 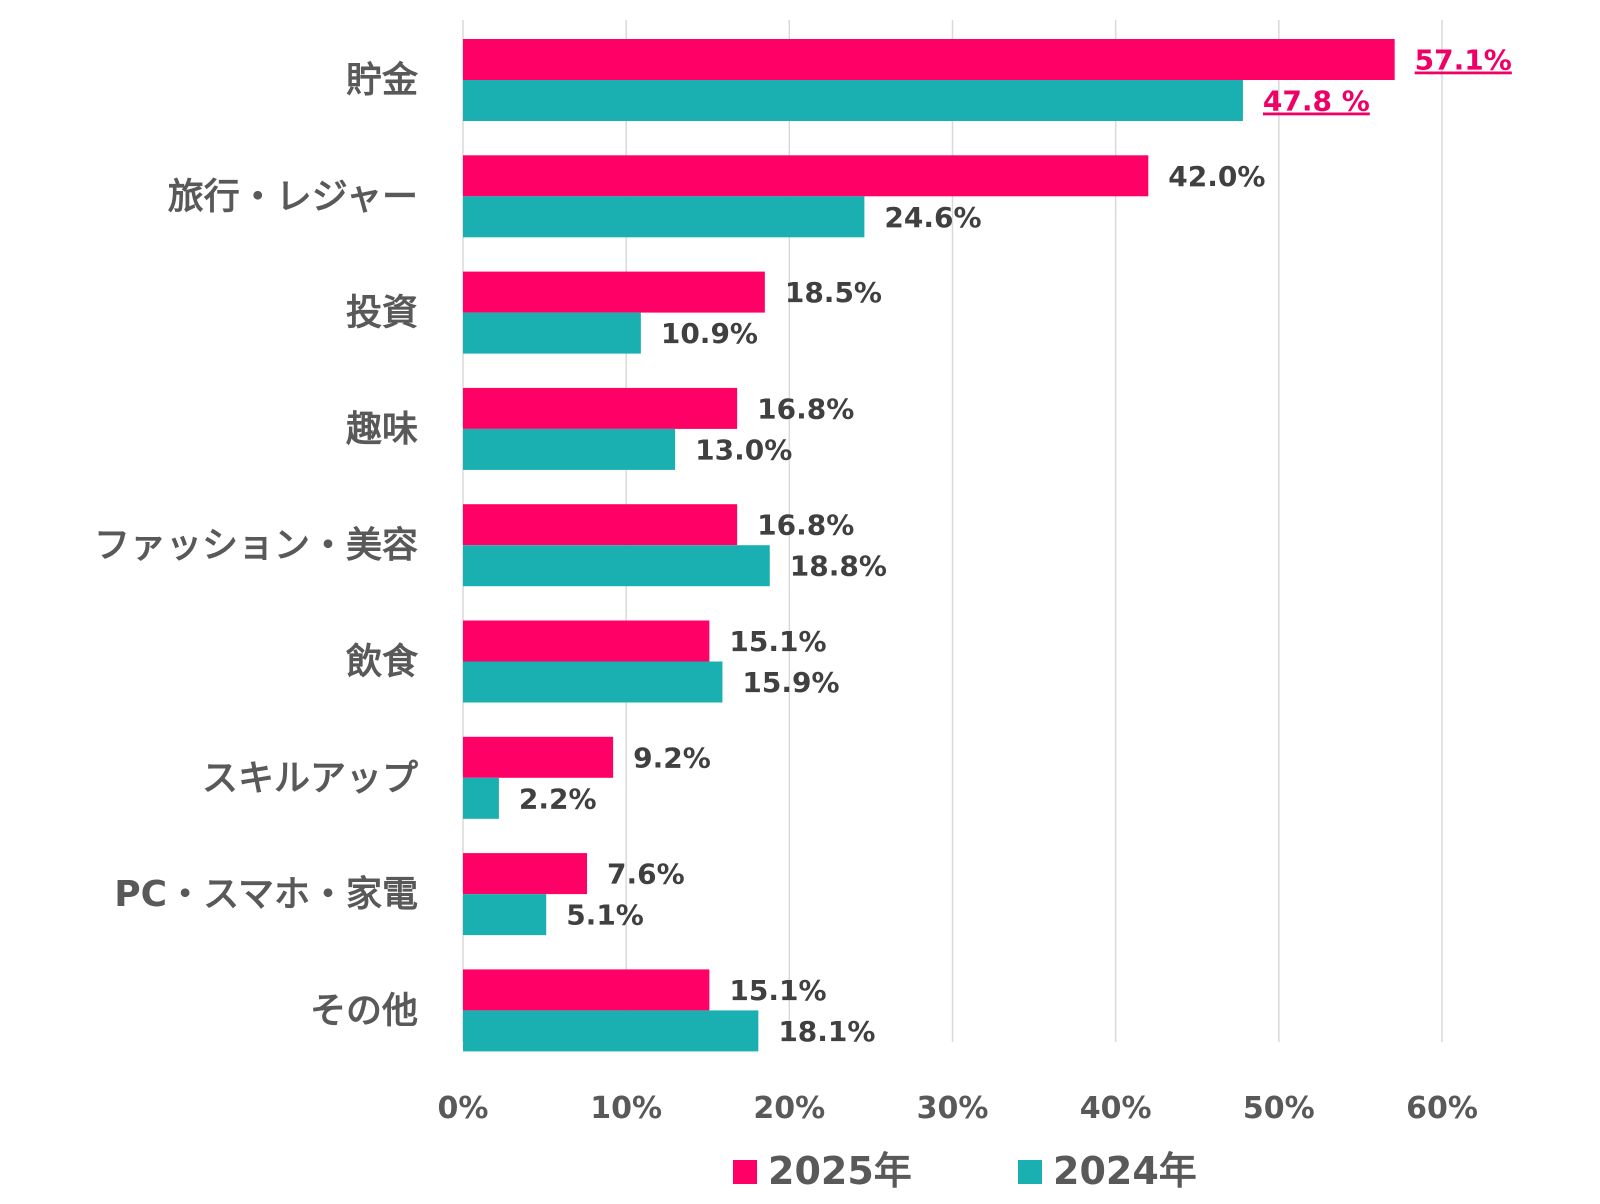 I want to click on data-label: 24.6%, so click(x=932, y=217).